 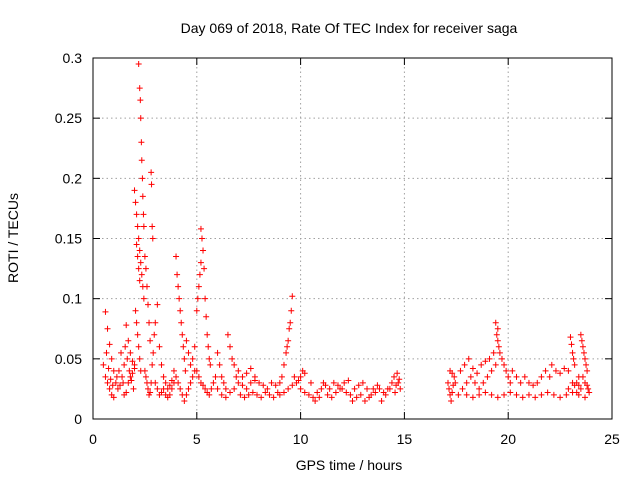 I want to click on x-axis-label: GPS time / hours, so click(x=349, y=465).